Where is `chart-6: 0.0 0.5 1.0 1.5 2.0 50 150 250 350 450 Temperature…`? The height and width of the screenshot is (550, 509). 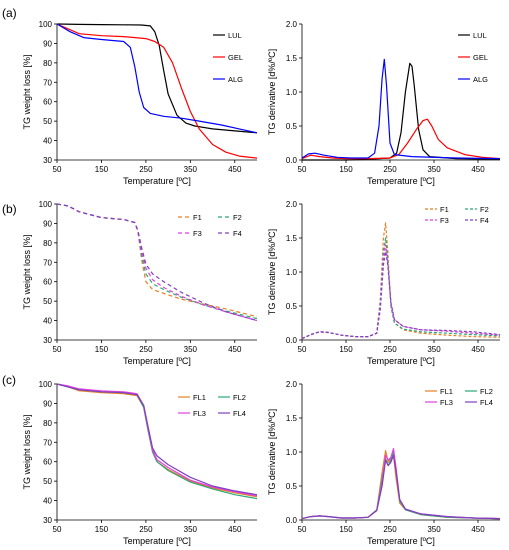
chart-6: 0.0 0.5 1.0 1.5 2.0 50 150 250 350 450 Temperature… is located at coordinates (384, 463).